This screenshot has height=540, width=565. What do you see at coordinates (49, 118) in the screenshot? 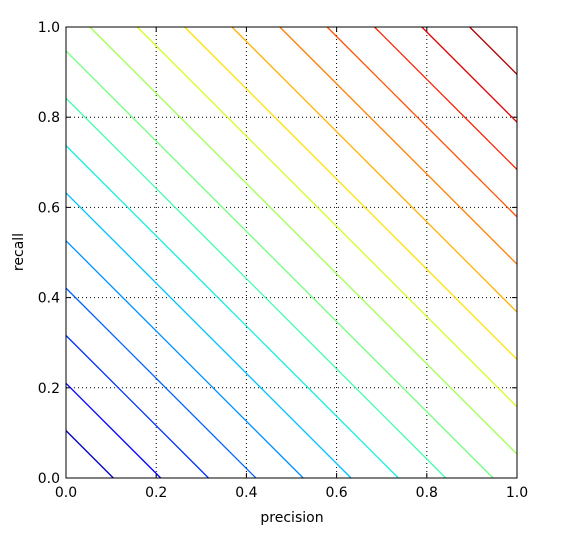
I see `y-tick-label: 0.8` at bounding box center [49, 118].